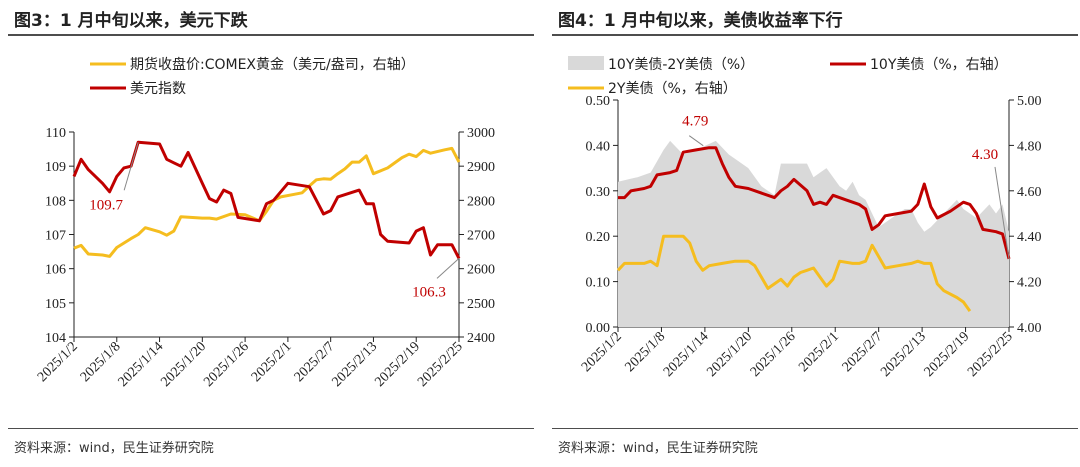 This screenshot has height=467, width=1080. Describe the element at coordinates (481, 133) in the screenshot. I see `y-right-tick-label: 3000` at that location.